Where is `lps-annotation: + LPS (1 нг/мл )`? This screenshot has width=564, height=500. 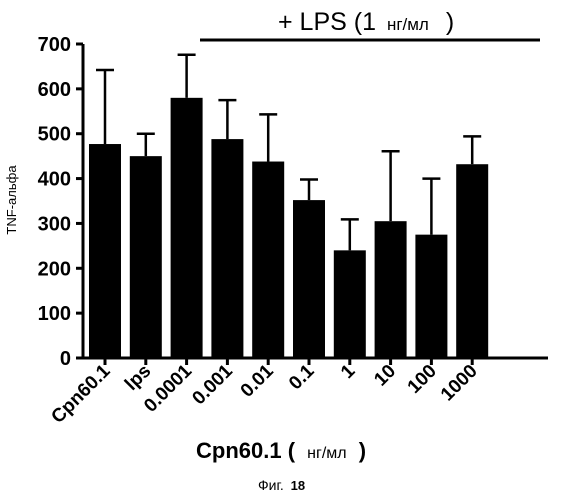
lps-annotation: + LPS (1 нг/мл ) is located at coordinates (366, 22).